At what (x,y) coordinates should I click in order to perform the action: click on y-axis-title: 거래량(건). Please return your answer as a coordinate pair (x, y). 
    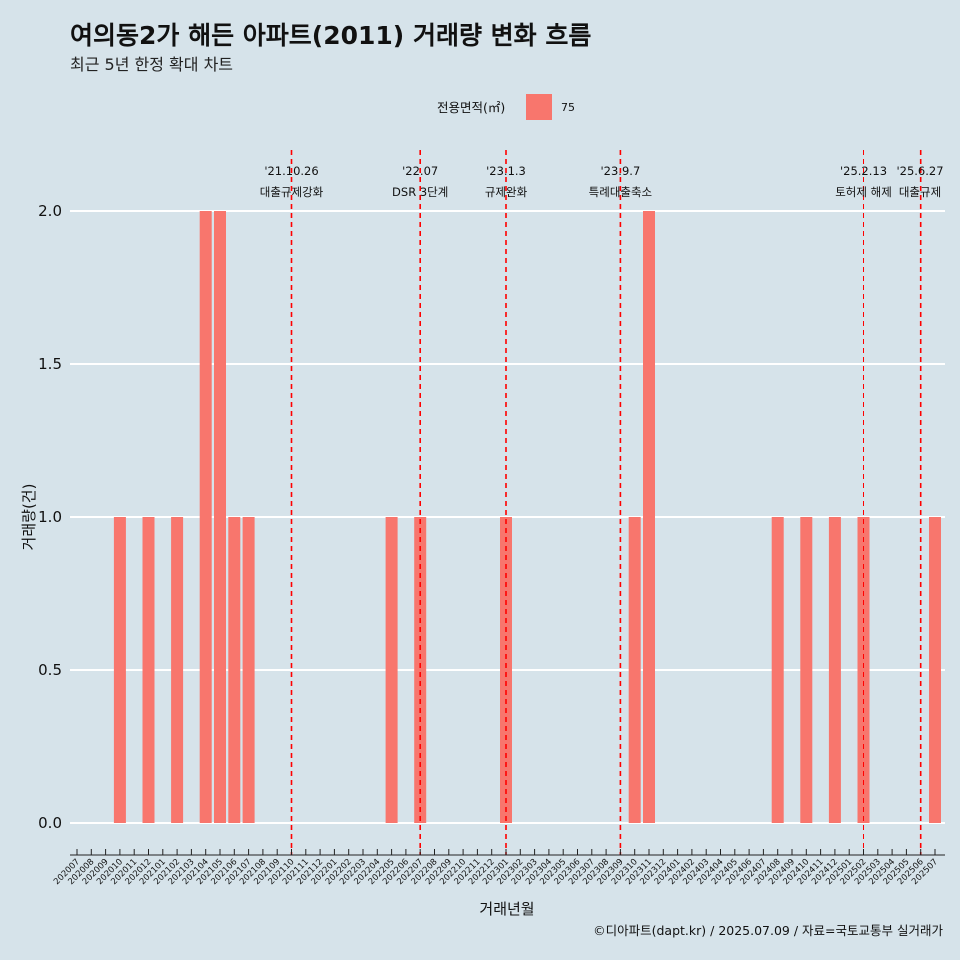
    Looking at the image, I should click on (29, 517).